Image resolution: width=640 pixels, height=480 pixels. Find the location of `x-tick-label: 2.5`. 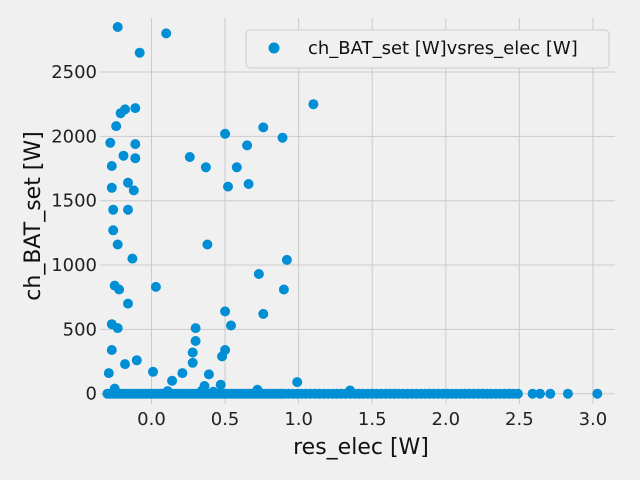

x-tick-label: 2.5 is located at coordinates (519, 419).